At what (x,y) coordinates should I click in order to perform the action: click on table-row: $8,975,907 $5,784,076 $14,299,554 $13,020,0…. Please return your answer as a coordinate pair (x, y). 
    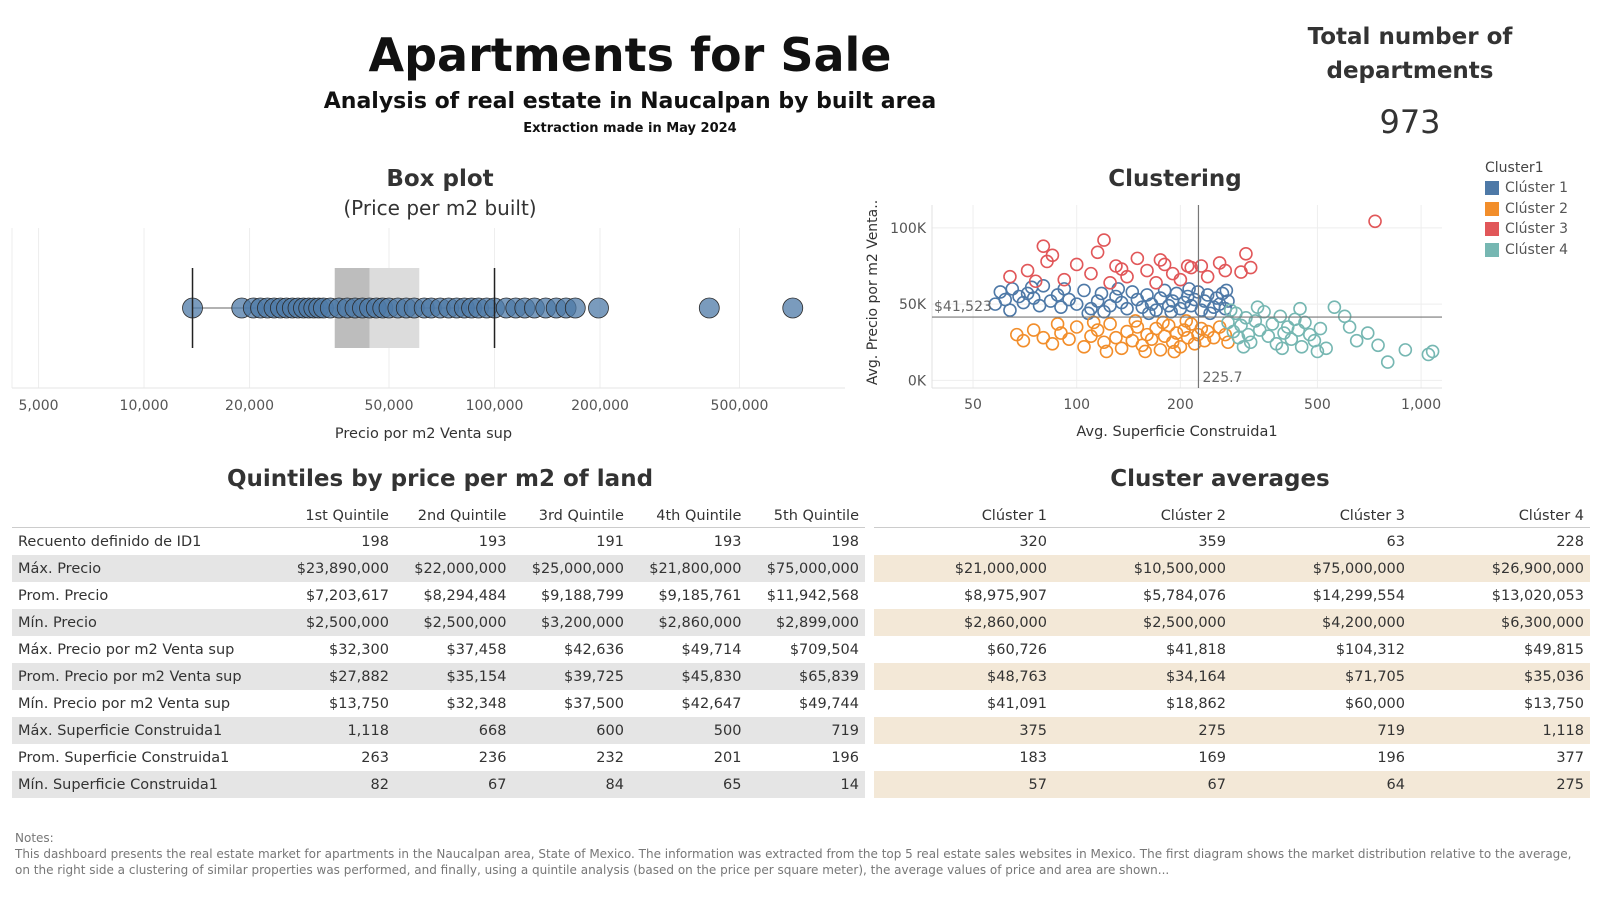
    Looking at the image, I should click on (1232, 595).